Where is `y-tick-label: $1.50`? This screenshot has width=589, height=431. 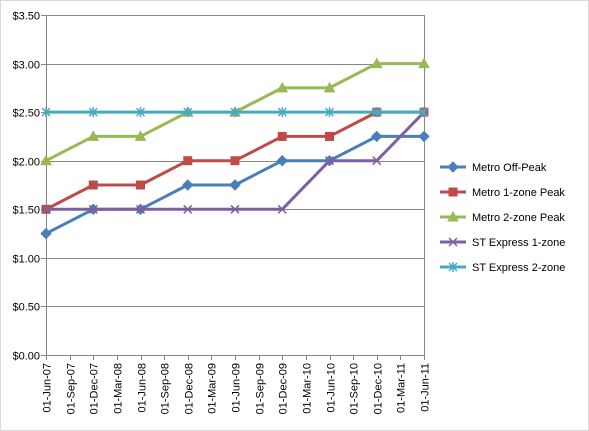 y-tick-label: $1.50 is located at coordinates (26, 211).